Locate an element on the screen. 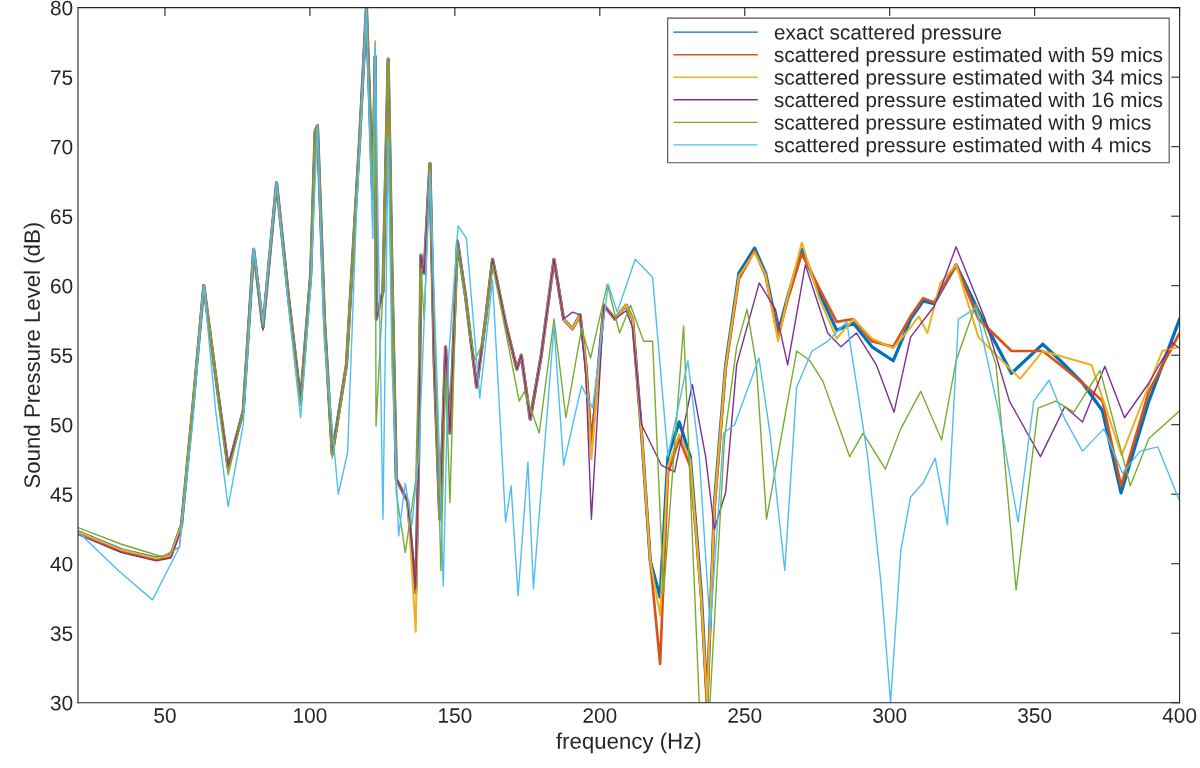 The width and height of the screenshot is (1200, 768). y-tick-label: 35 is located at coordinates (61, 633).